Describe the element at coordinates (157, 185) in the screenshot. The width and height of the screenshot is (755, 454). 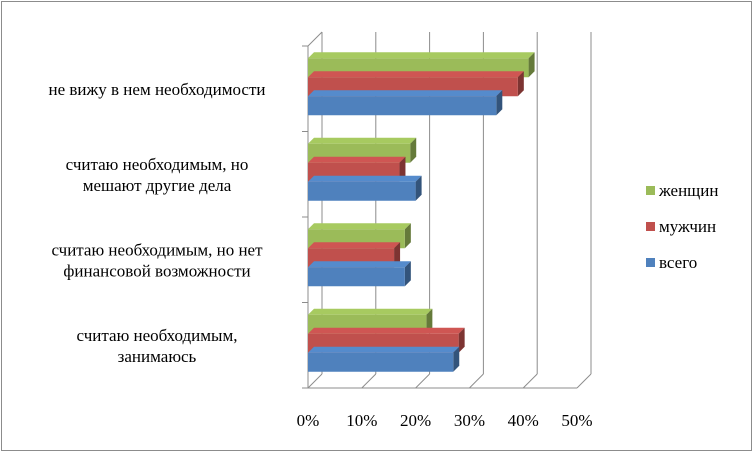
I see `category-label: мешают другие дела` at that location.